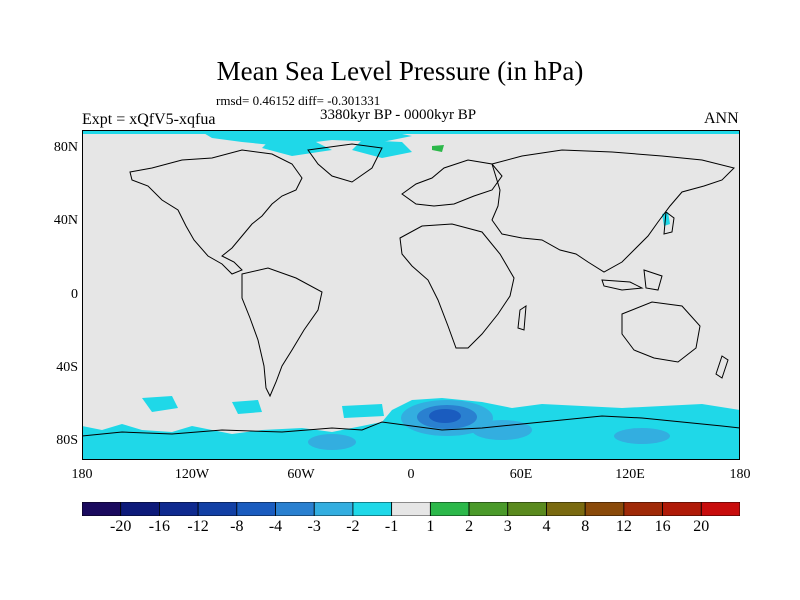 The height and width of the screenshot is (600, 800). Describe the element at coordinates (452, 183) in the screenshot. I see `coast-europe` at that location.